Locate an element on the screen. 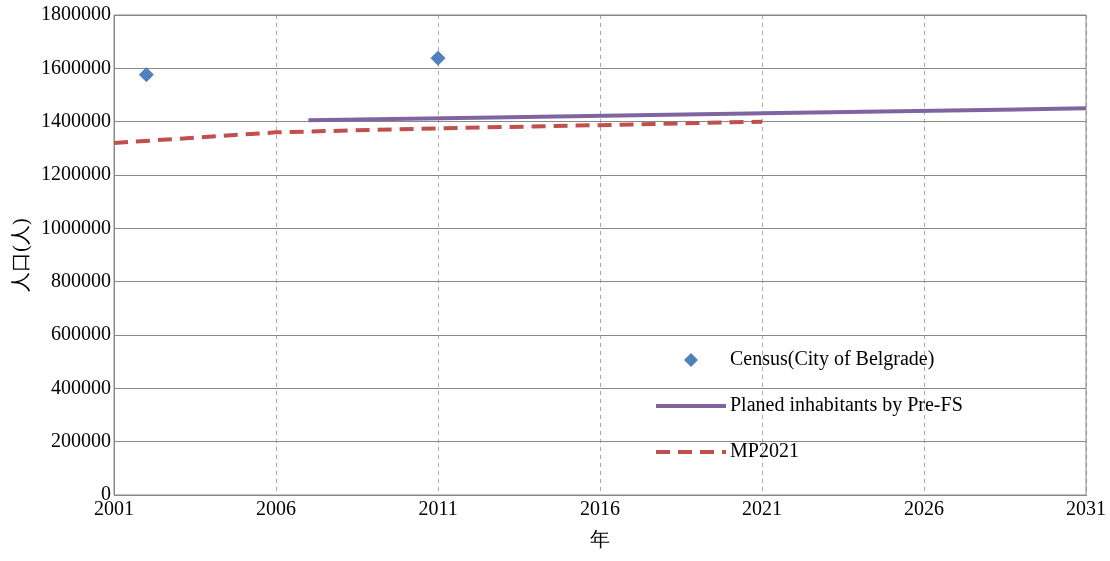  y-axis-title: 人口(人) is located at coordinates (21, 255).